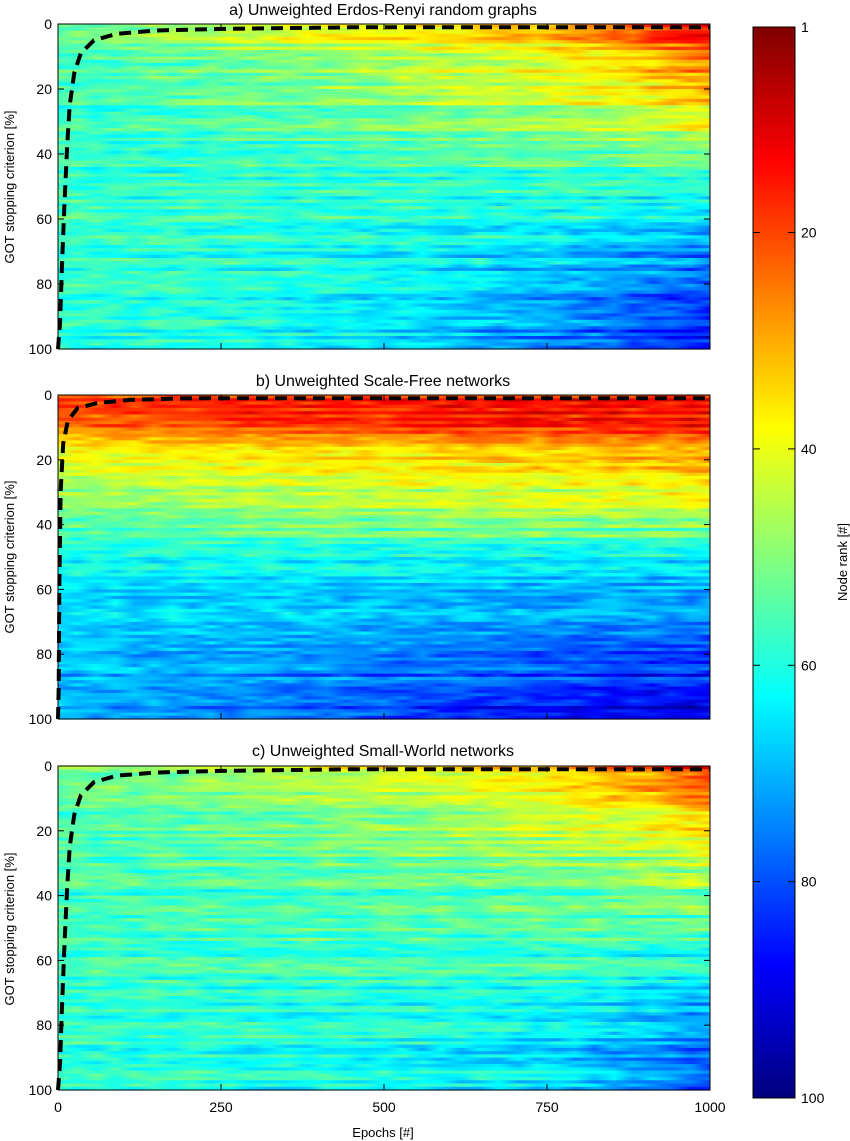 The width and height of the screenshot is (850, 1141). Describe the element at coordinates (44, 89) in the screenshot. I see `y-tick-label: 20` at that location.